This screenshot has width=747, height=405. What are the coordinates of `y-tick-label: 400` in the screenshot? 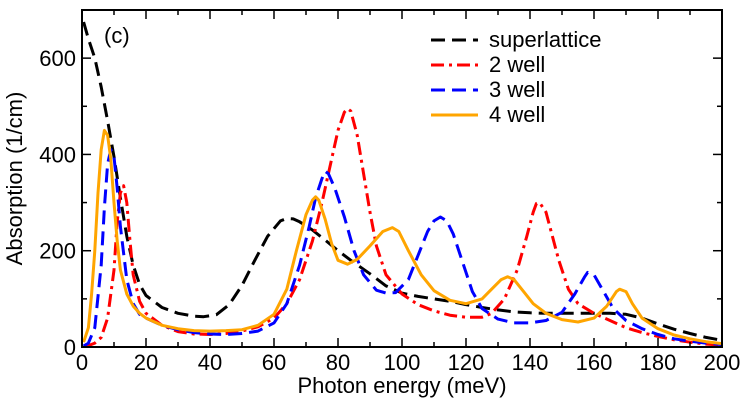 It's located at (57, 154).